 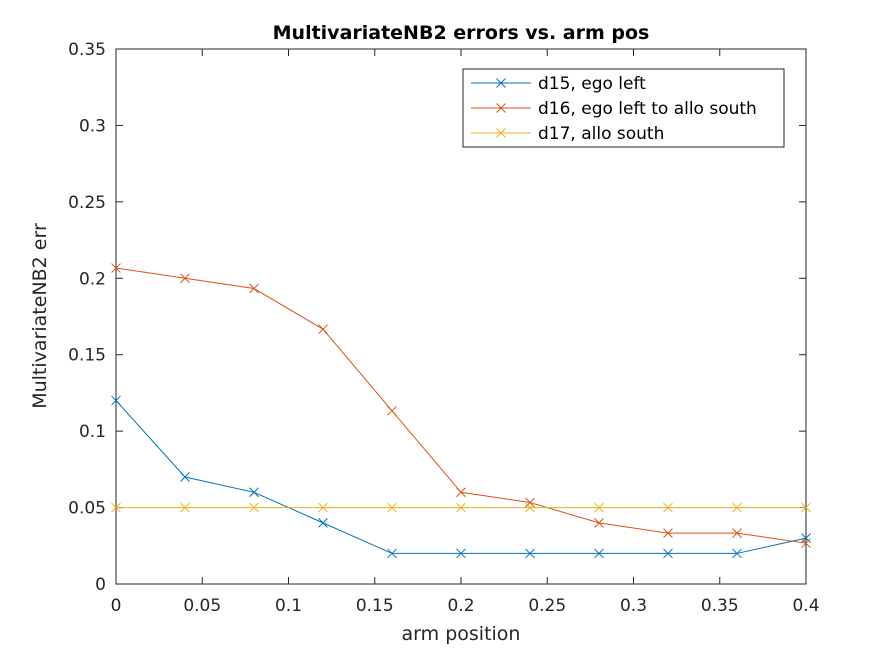 What do you see at coordinates (202, 606) in the screenshot?
I see `x-tick-label: 0.05` at bounding box center [202, 606].